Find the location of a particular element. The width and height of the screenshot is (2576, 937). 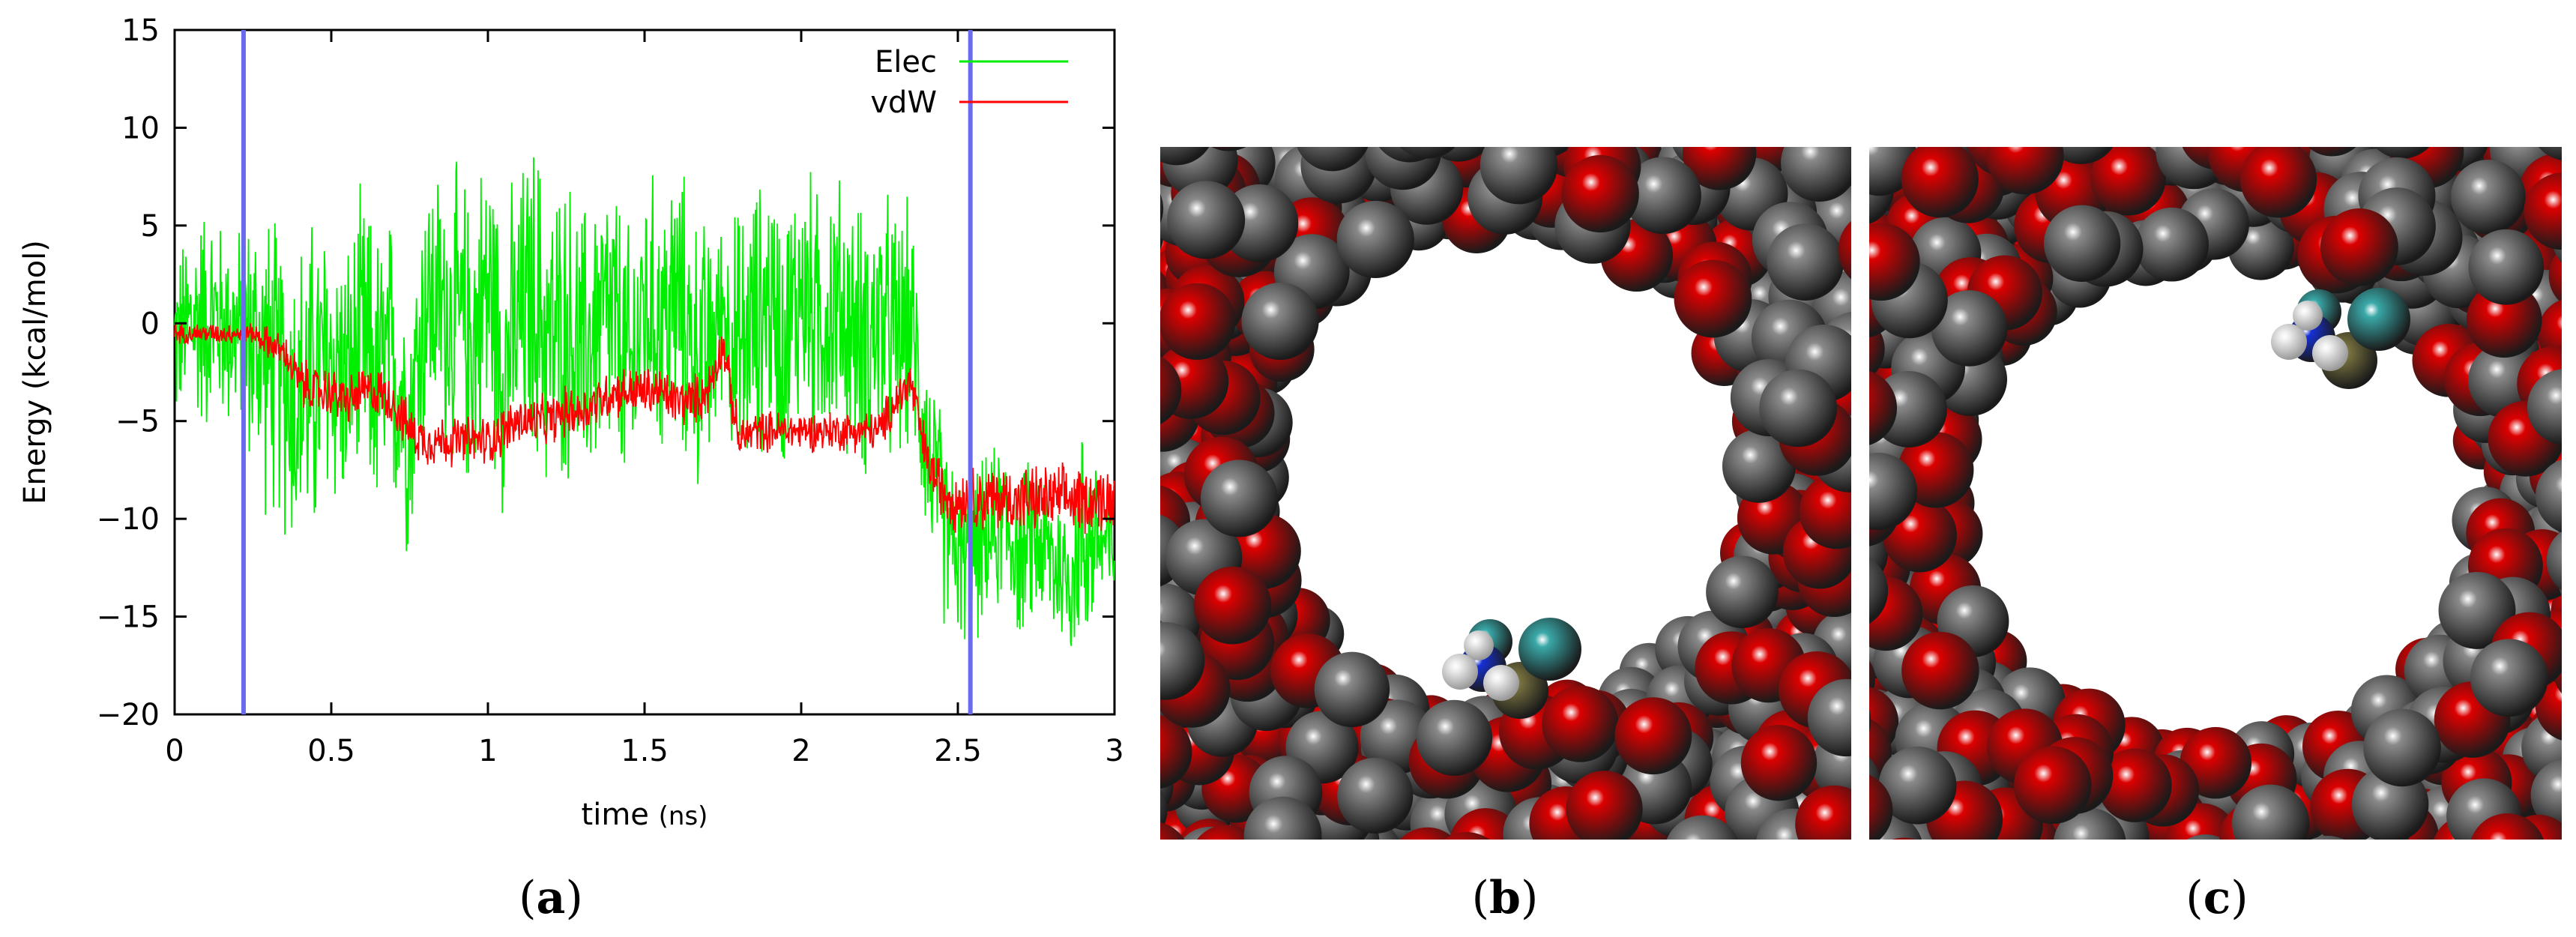

y-tick-label: 15 is located at coordinates (140, 30).